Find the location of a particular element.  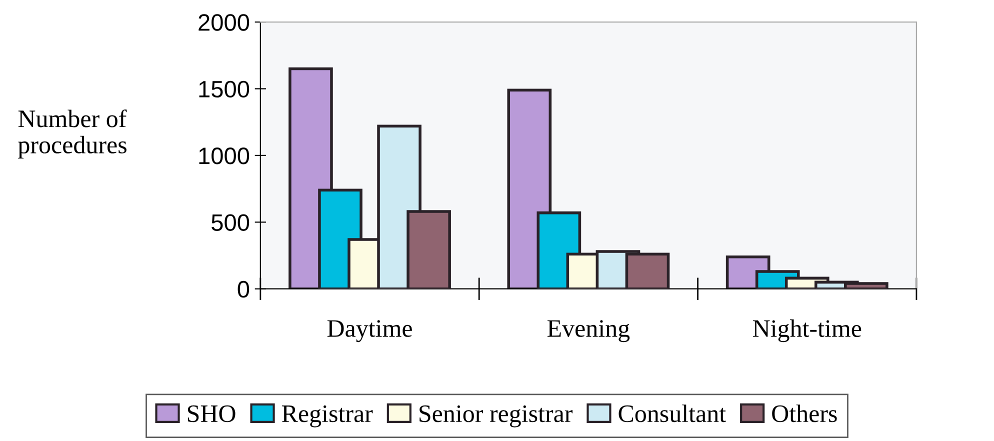

y-tick-label: 2000 is located at coordinates (224, 22).